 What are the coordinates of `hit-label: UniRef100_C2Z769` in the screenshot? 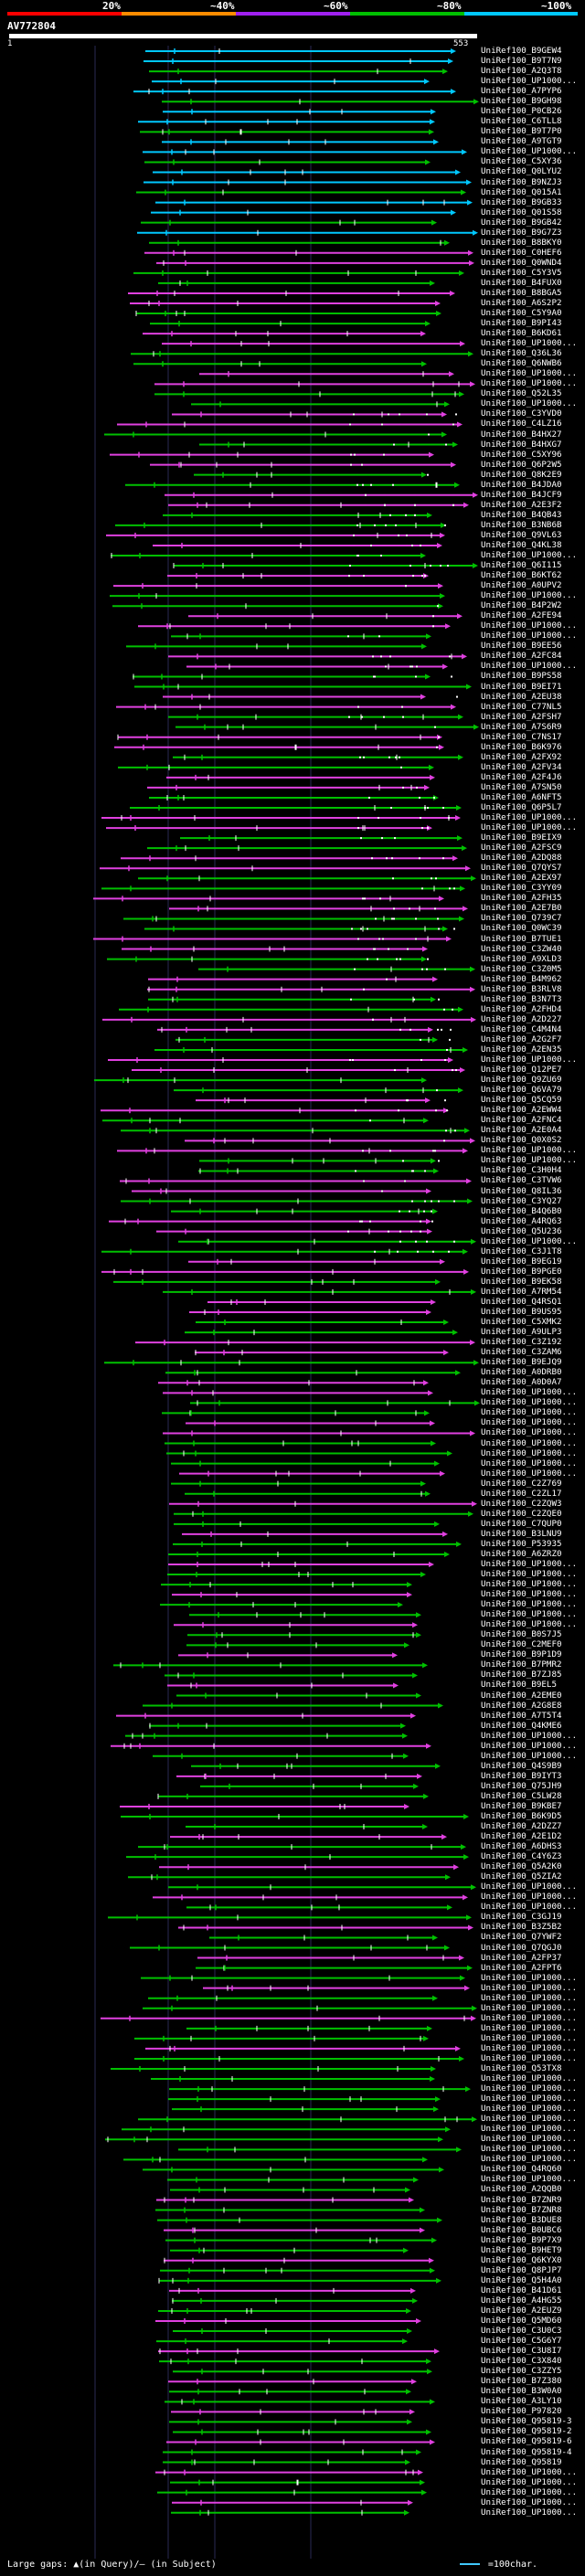 It's located at (521, 1483).